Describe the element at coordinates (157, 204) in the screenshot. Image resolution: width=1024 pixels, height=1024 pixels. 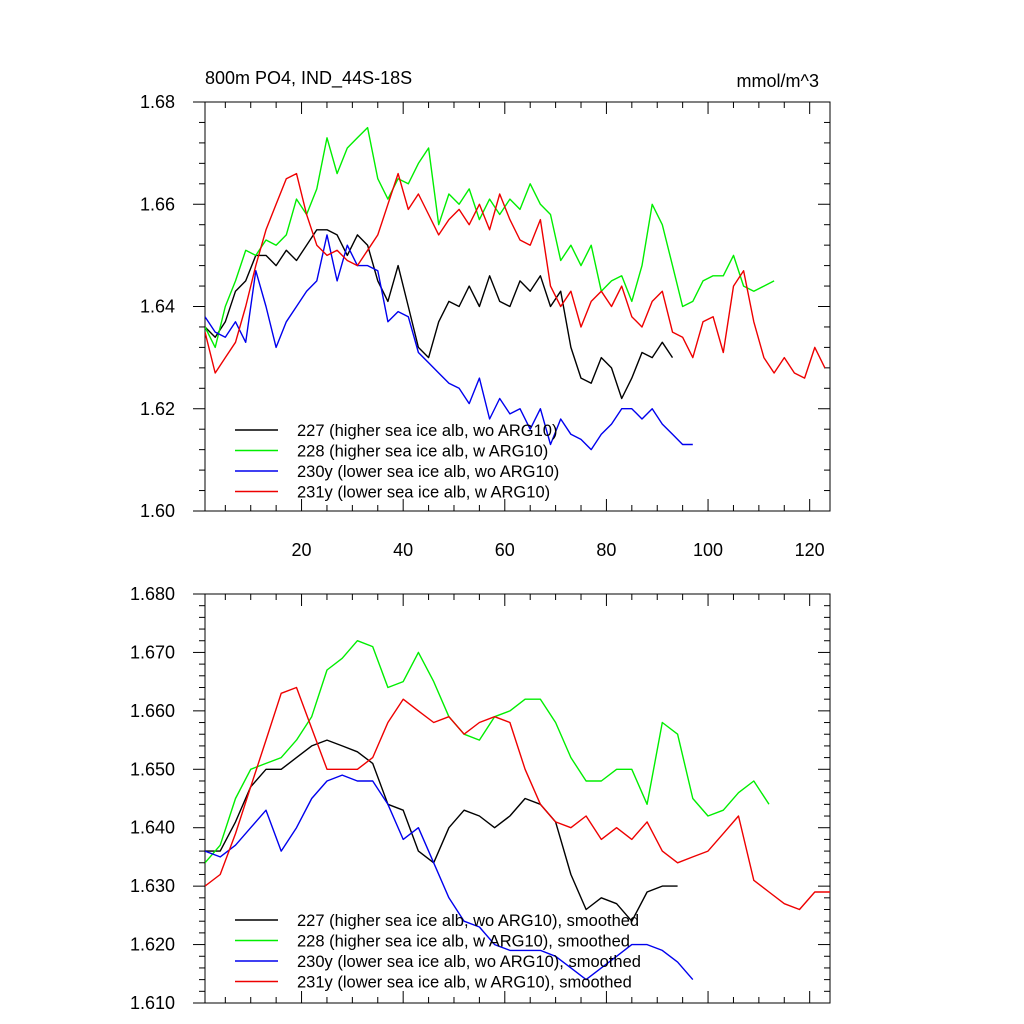
I see `y-tick-label: 1.66` at that location.